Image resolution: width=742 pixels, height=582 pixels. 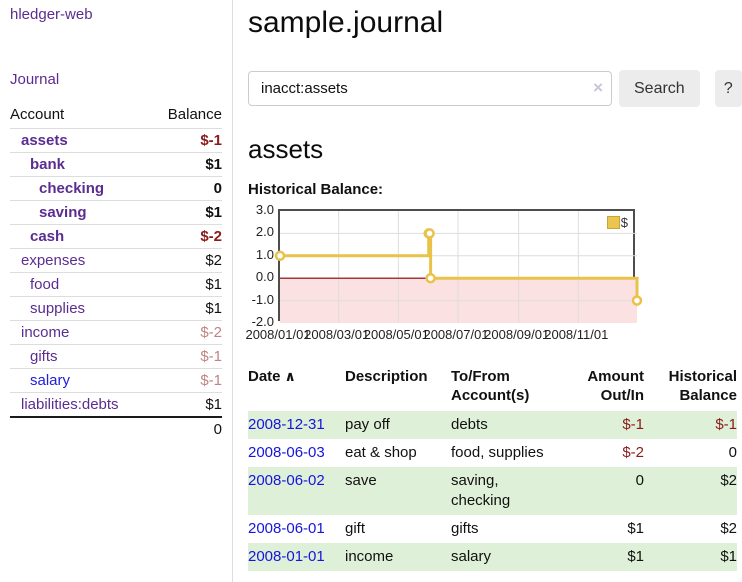 I want to click on account-link: expenses, so click(x=53, y=260).